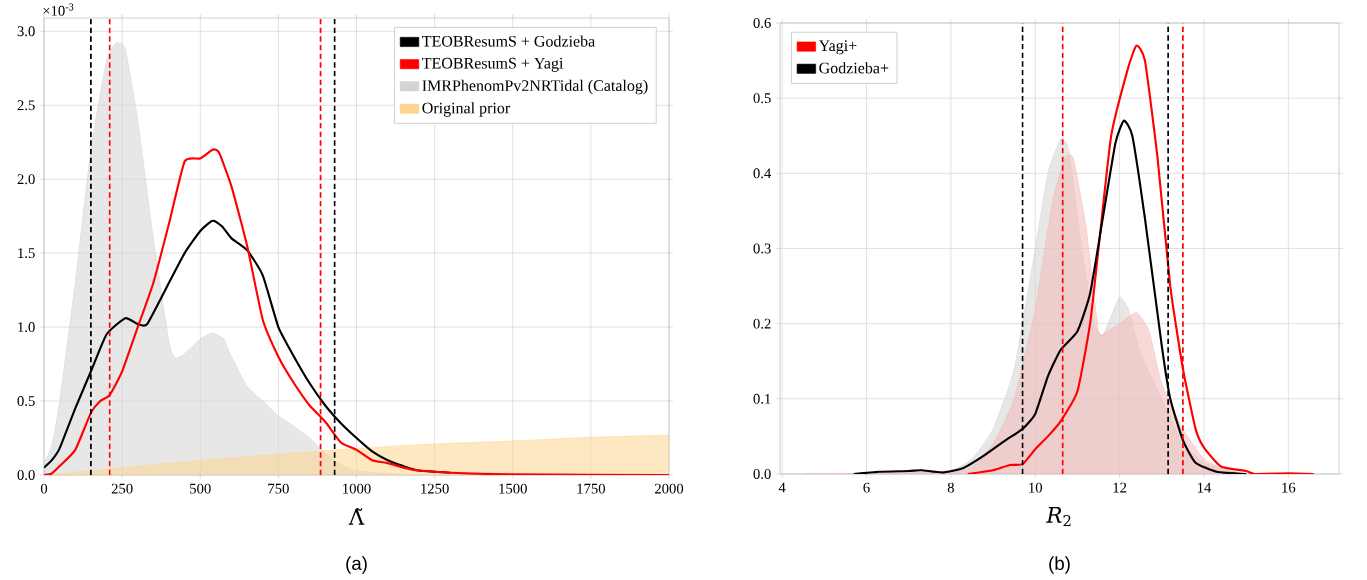 This screenshot has height=580, width=1367. Describe the element at coordinates (26, 31) in the screenshot. I see `y-tick-label: 3.0` at that location.